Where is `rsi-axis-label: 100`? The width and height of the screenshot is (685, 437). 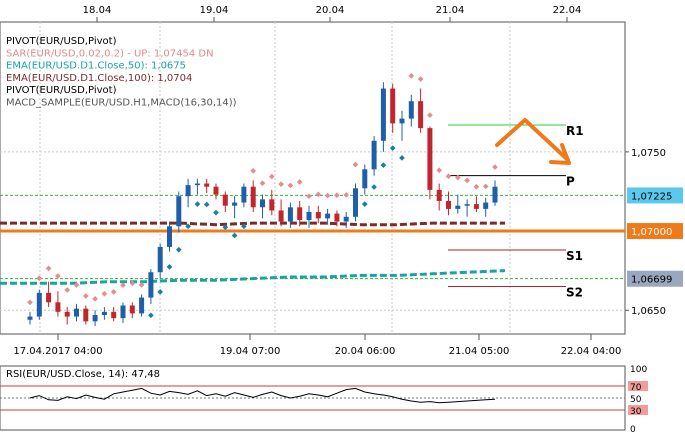
rsi-axis-label: 100 is located at coordinates (638, 370).